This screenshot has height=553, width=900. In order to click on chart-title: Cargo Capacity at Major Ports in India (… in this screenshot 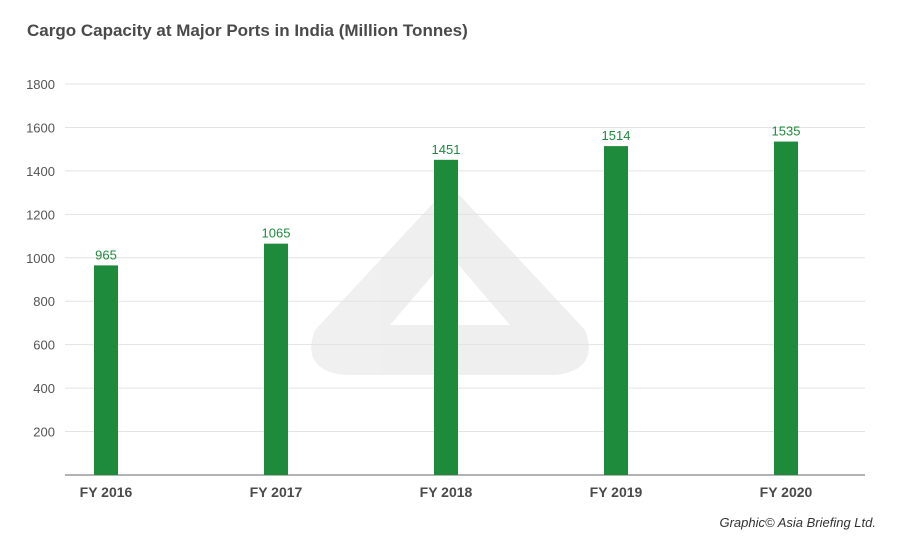, I will do `click(247, 30)`.